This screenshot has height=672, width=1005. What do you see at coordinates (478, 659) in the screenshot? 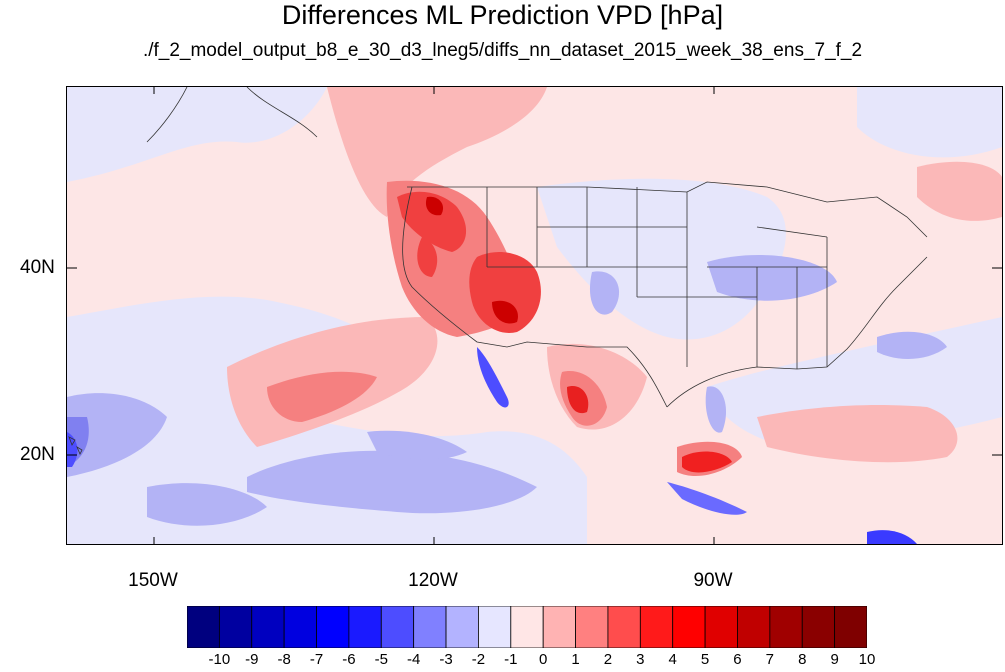
I see `colorbar-tick-label: -2` at bounding box center [478, 659].